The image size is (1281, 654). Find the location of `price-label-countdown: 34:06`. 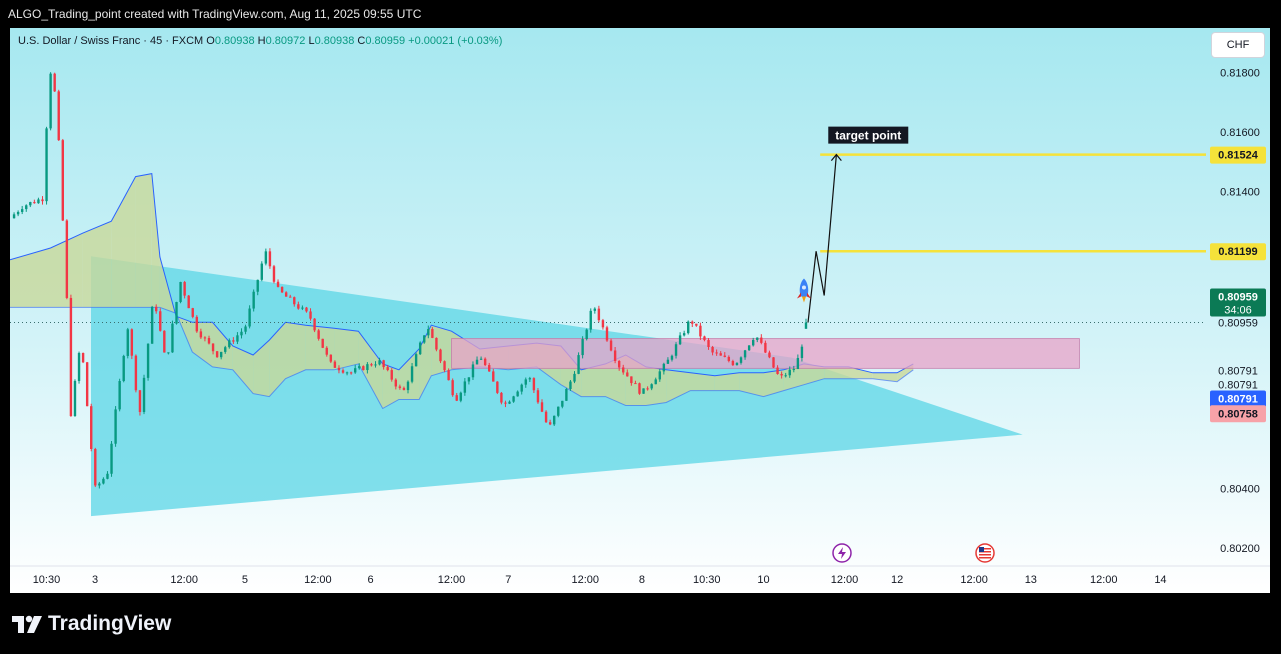

price-label-countdown: 34:06 is located at coordinates (1238, 311).